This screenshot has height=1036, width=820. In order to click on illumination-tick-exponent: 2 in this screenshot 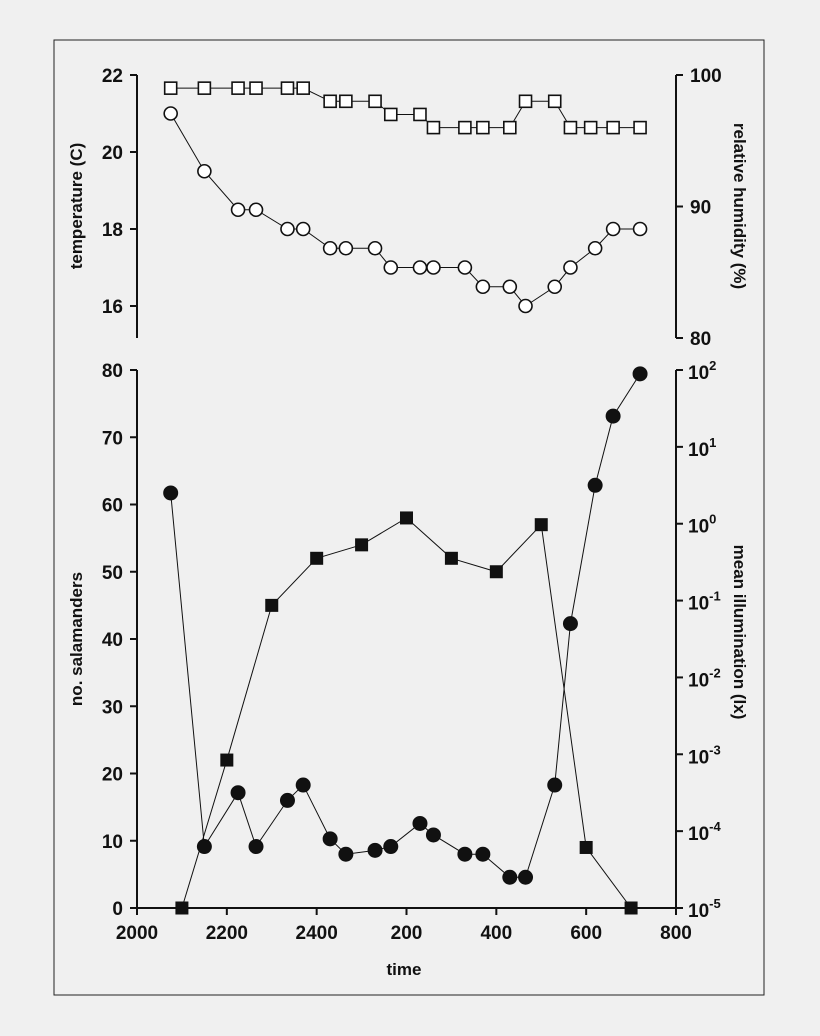, I will do `click(712, 365)`.